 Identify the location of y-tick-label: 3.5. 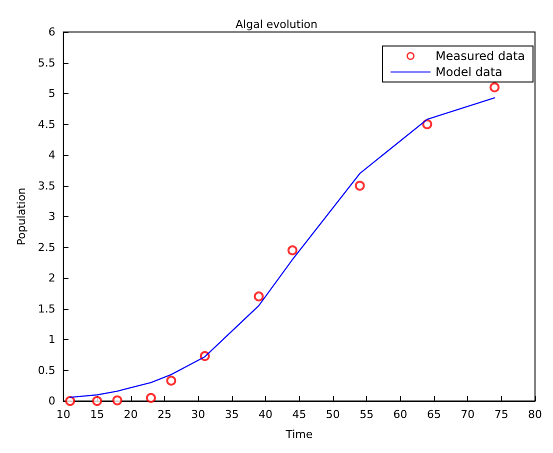
(47, 185).